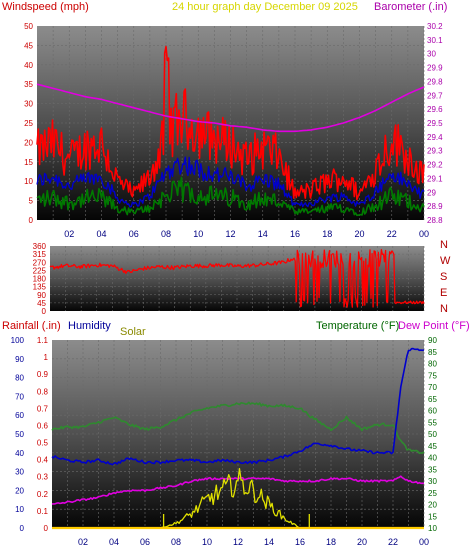 The height and width of the screenshot is (554, 470). I want to click on x-tick-label: 08, so click(176, 542).